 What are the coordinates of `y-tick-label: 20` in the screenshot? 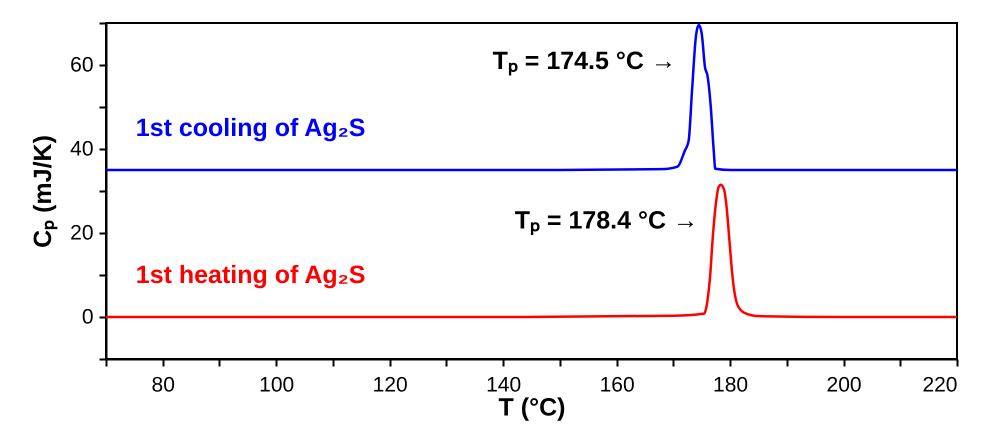 It's located at (82, 233).